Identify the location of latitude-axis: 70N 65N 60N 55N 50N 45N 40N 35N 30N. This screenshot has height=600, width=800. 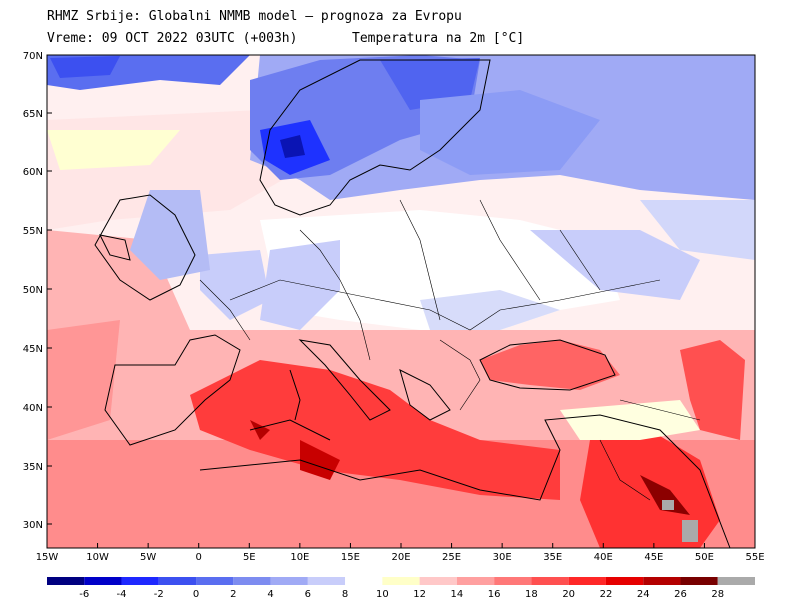
(37, 291).